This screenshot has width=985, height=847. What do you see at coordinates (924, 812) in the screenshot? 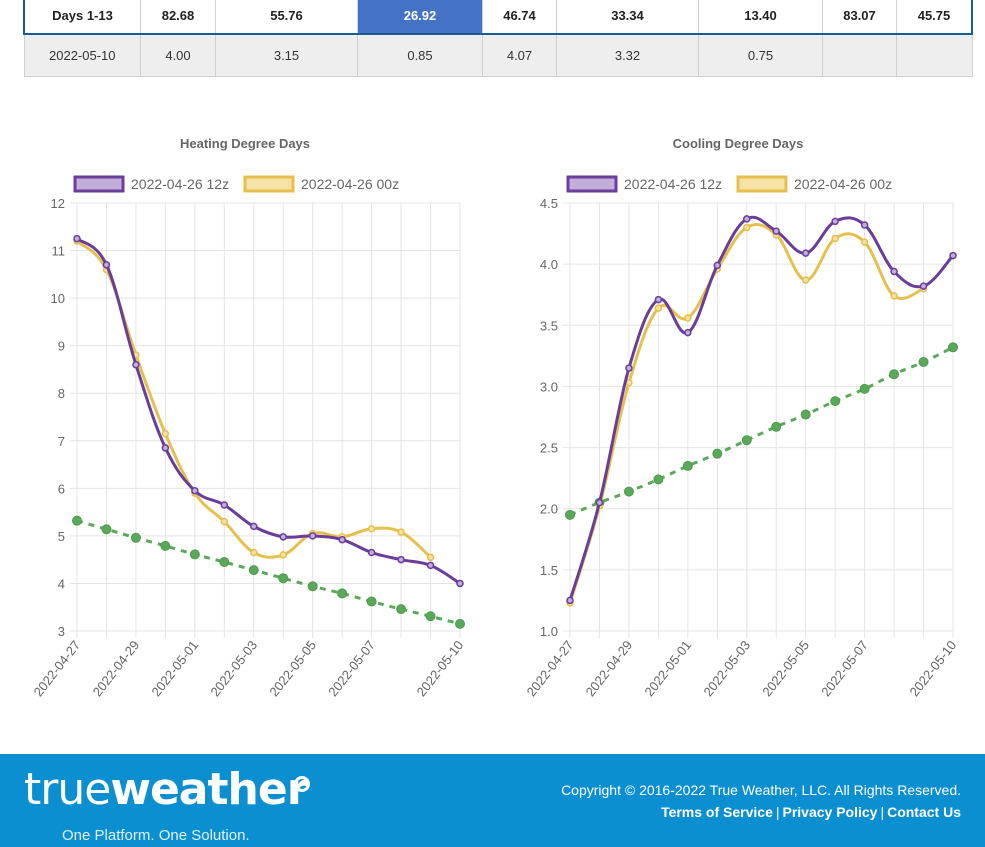
I see `contact-us-link: Contact Us` at bounding box center [924, 812].